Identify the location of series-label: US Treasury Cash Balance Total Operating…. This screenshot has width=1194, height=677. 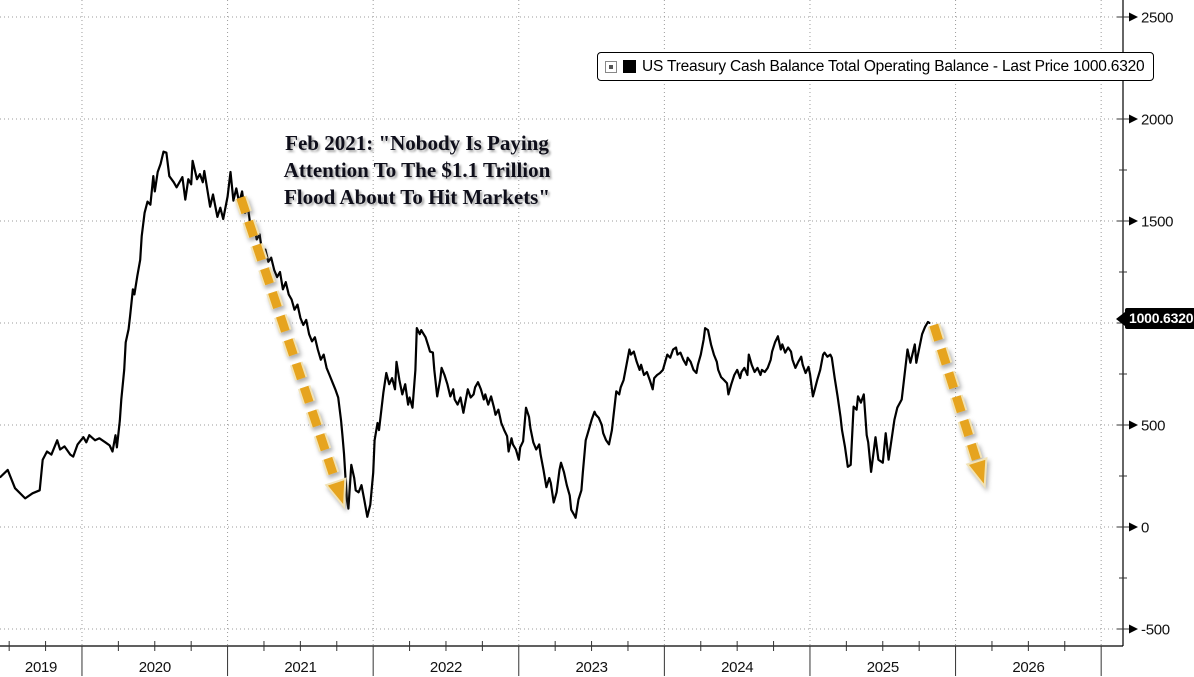
(893, 66).